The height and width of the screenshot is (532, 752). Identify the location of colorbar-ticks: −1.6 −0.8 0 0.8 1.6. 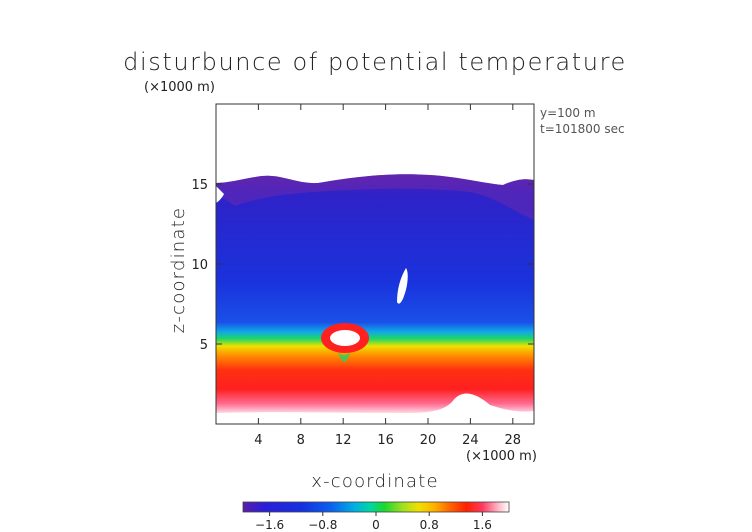
(373, 522).